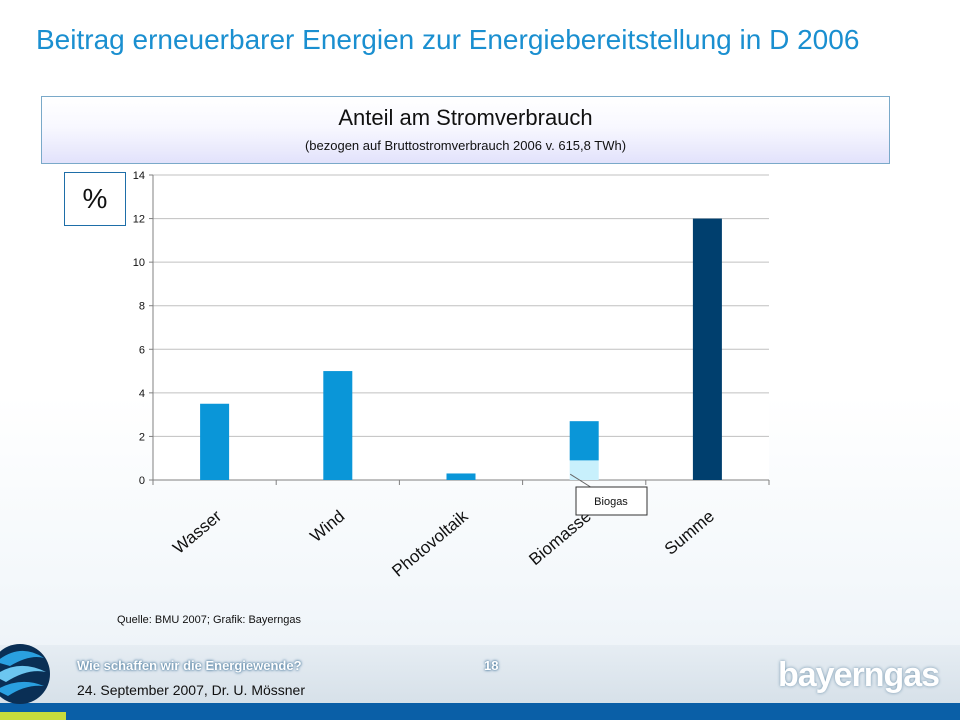 The width and height of the screenshot is (960, 720). I want to click on y-tick-label: 14, so click(139, 176).